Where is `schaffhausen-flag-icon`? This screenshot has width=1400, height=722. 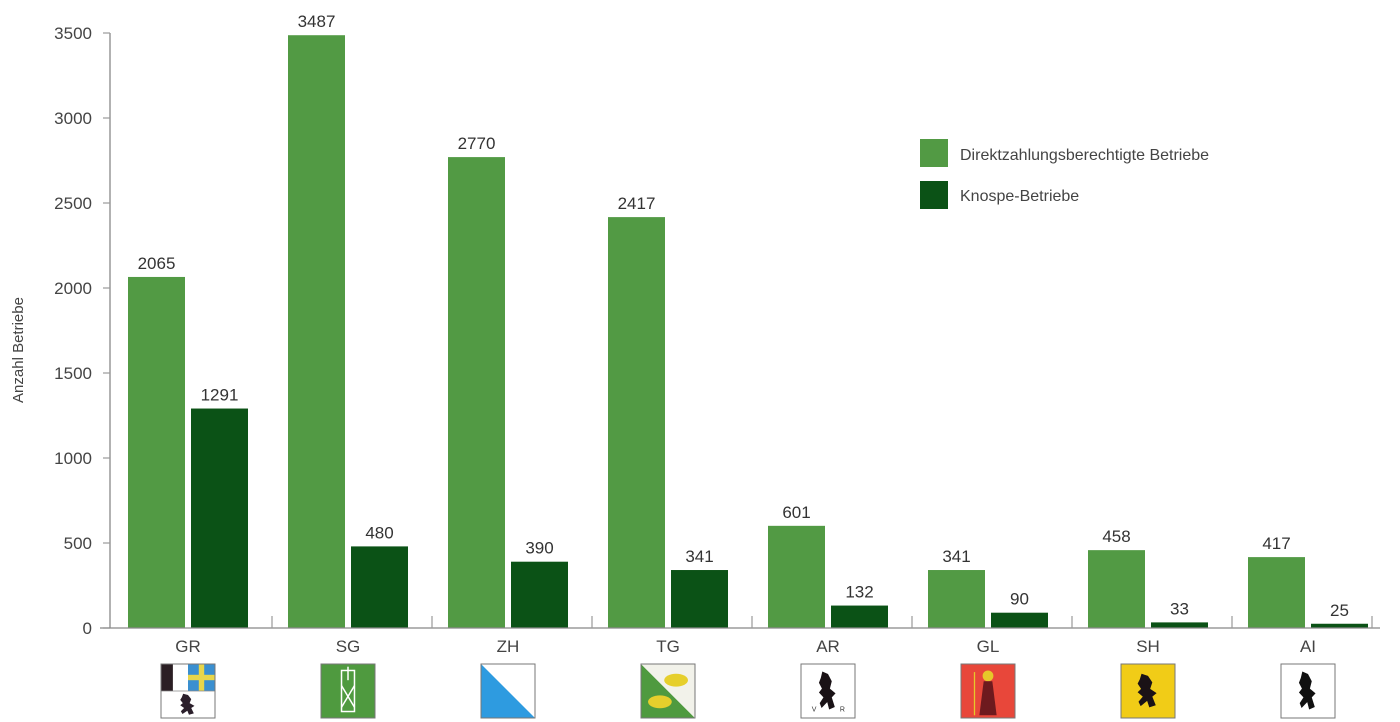 schaffhausen-flag-icon is located at coordinates (1148, 691).